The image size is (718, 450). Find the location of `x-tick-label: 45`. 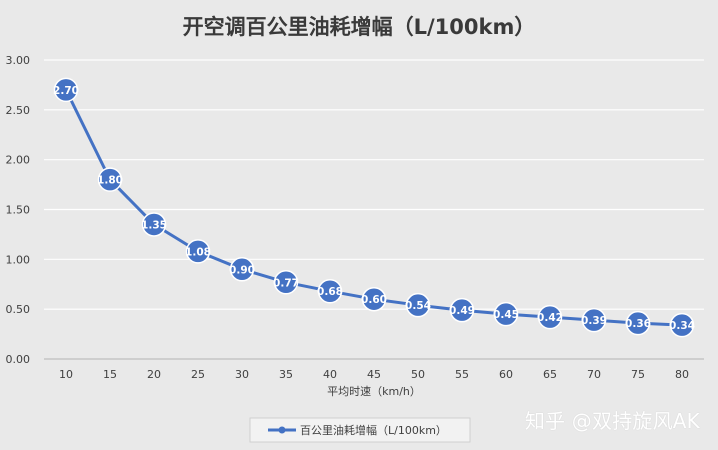

x-tick-label: 45 is located at coordinates (374, 374).